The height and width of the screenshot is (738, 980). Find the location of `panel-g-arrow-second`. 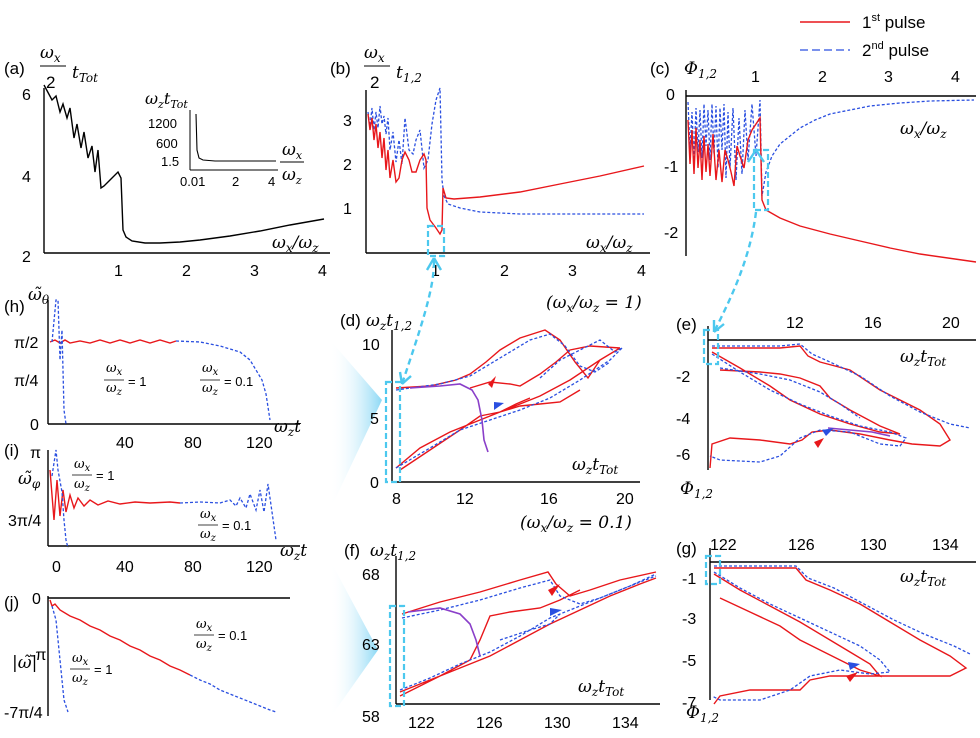

panel-g-arrow-second is located at coordinates (854, 666).